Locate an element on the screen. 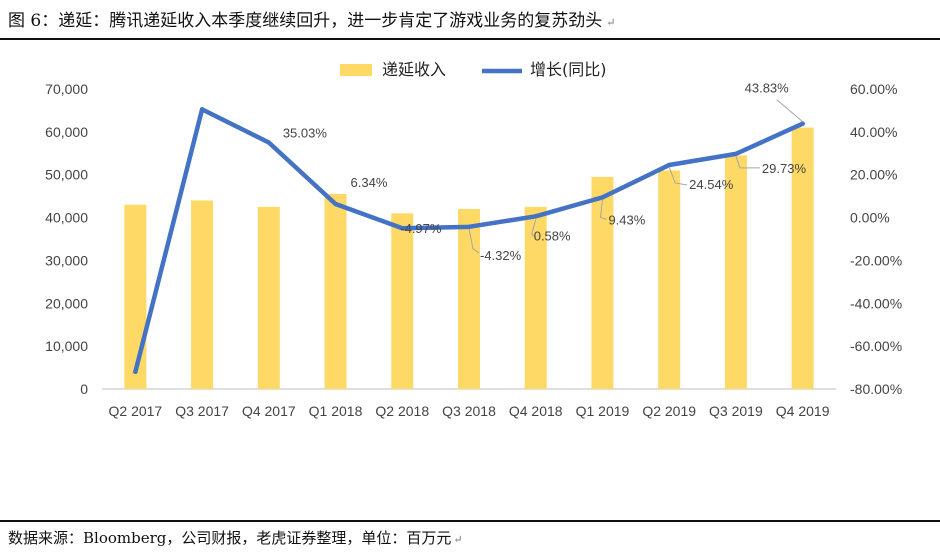 The width and height of the screenshot is (940, 552). legend-label-bar: 递延收入 is located at coordinates (414, 69).